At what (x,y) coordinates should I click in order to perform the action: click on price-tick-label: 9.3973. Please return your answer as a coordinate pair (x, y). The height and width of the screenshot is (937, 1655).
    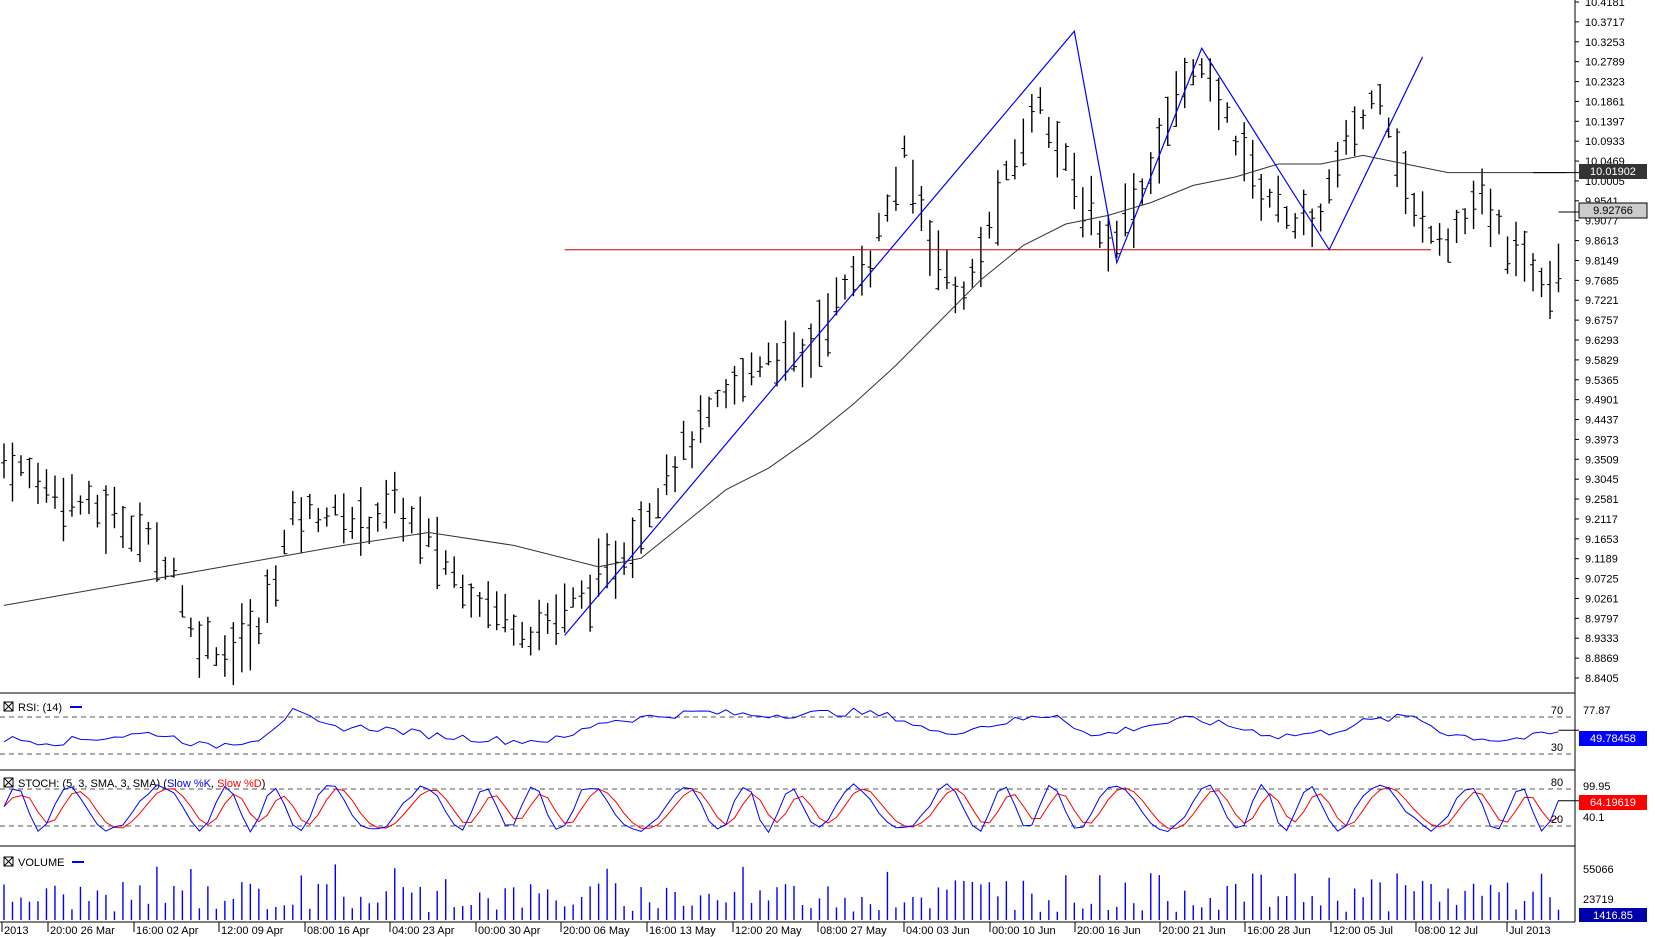
    Looking at the image, I should click on (1602, 440).